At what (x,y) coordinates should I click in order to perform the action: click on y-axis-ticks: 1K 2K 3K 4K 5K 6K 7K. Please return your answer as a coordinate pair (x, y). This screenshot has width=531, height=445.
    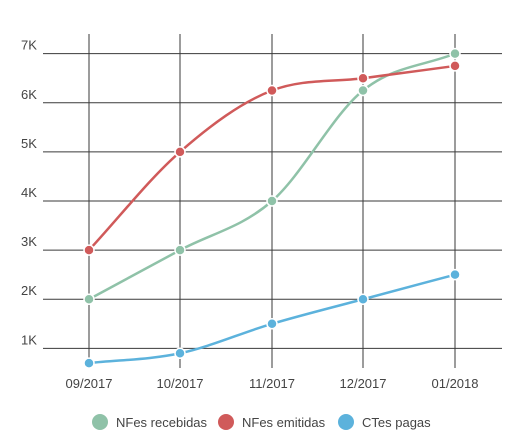
    Looking at the image, I should click on (29, 193).